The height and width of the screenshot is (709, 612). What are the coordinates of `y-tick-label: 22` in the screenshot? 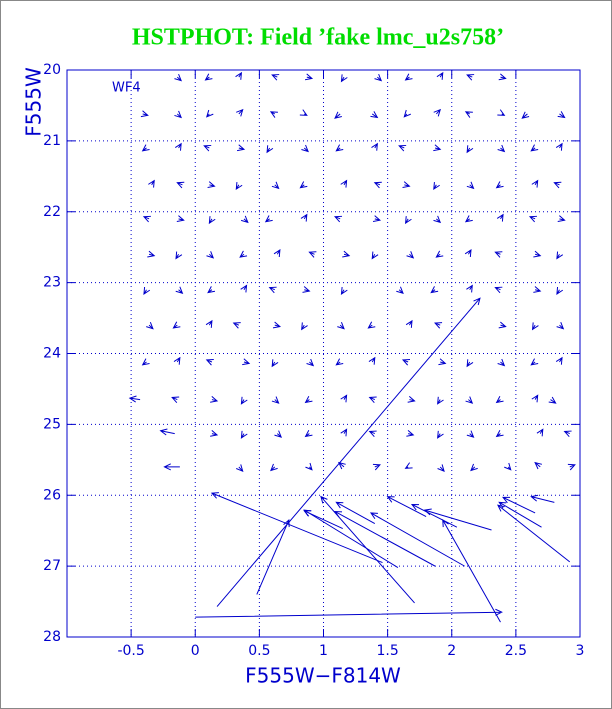 It's located at (52, 212).